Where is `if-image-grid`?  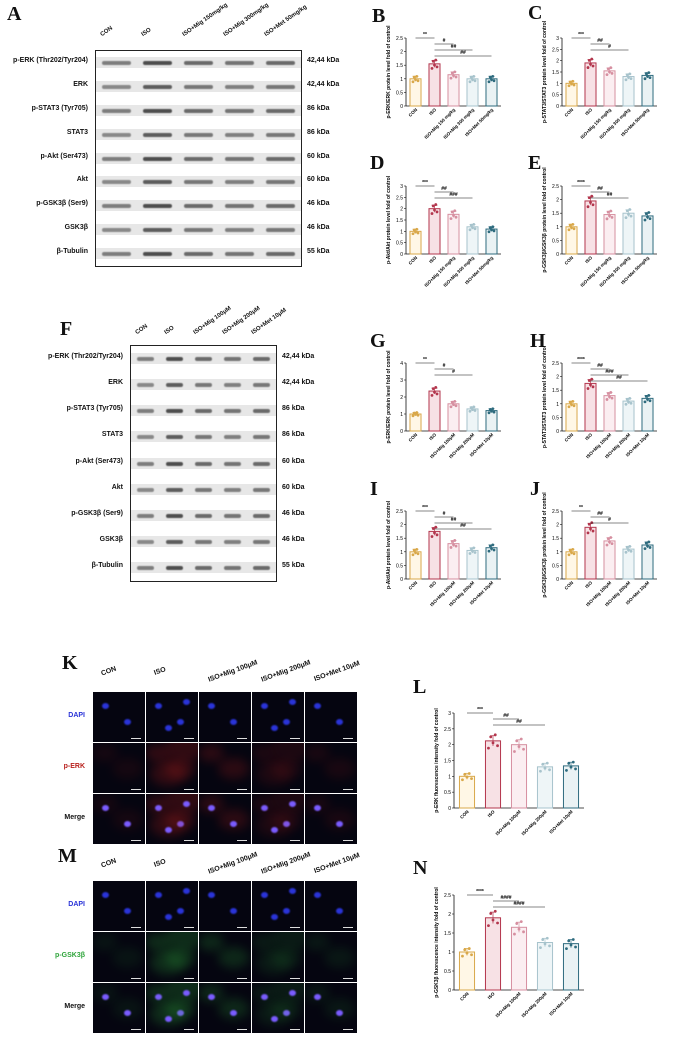
if-image-grid is located at coordinates (225, 768).